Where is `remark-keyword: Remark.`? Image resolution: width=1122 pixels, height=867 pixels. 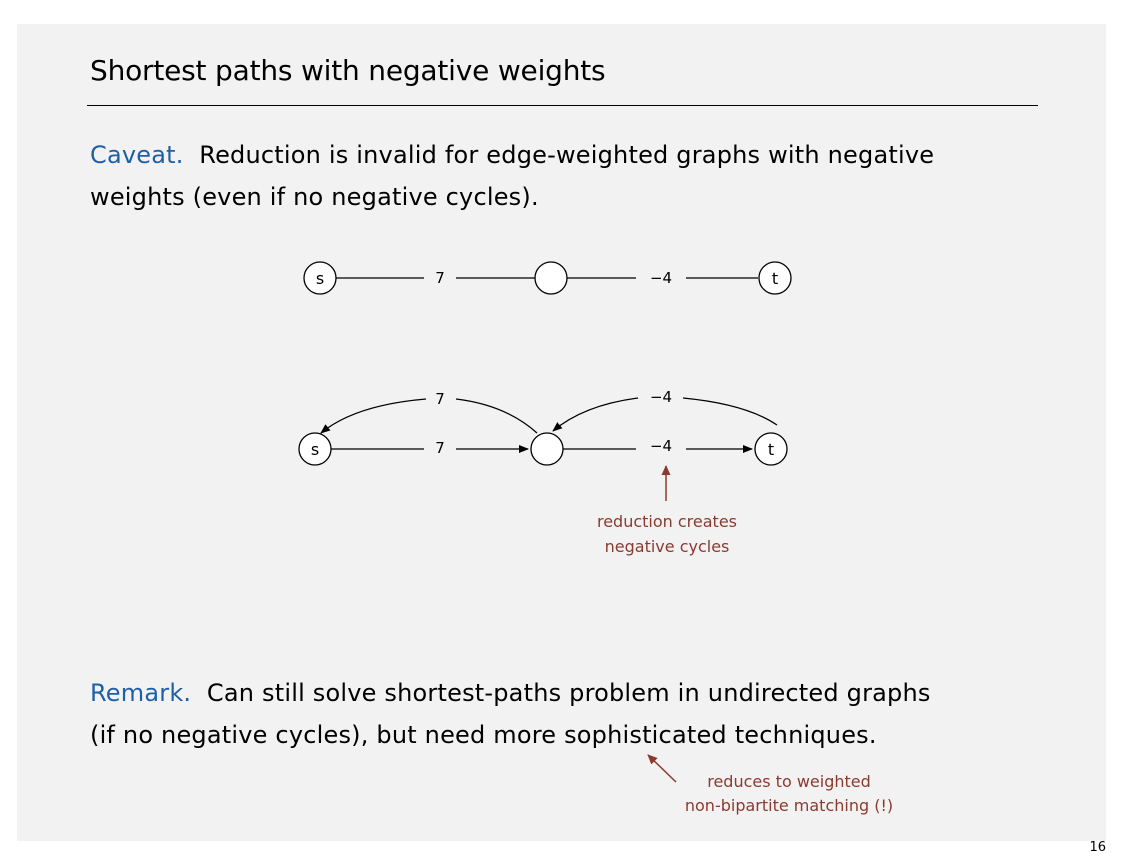 remark-keyword: Remark. is located at coordinates (141, 693).